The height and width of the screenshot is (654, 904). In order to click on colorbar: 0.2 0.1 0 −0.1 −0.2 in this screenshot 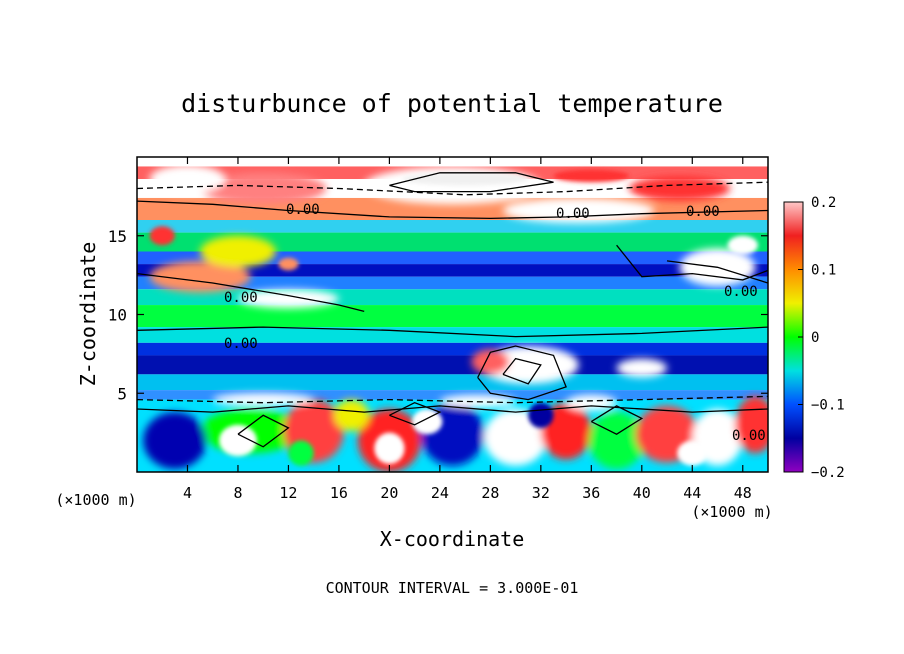, I will do `click(814, 338)`.